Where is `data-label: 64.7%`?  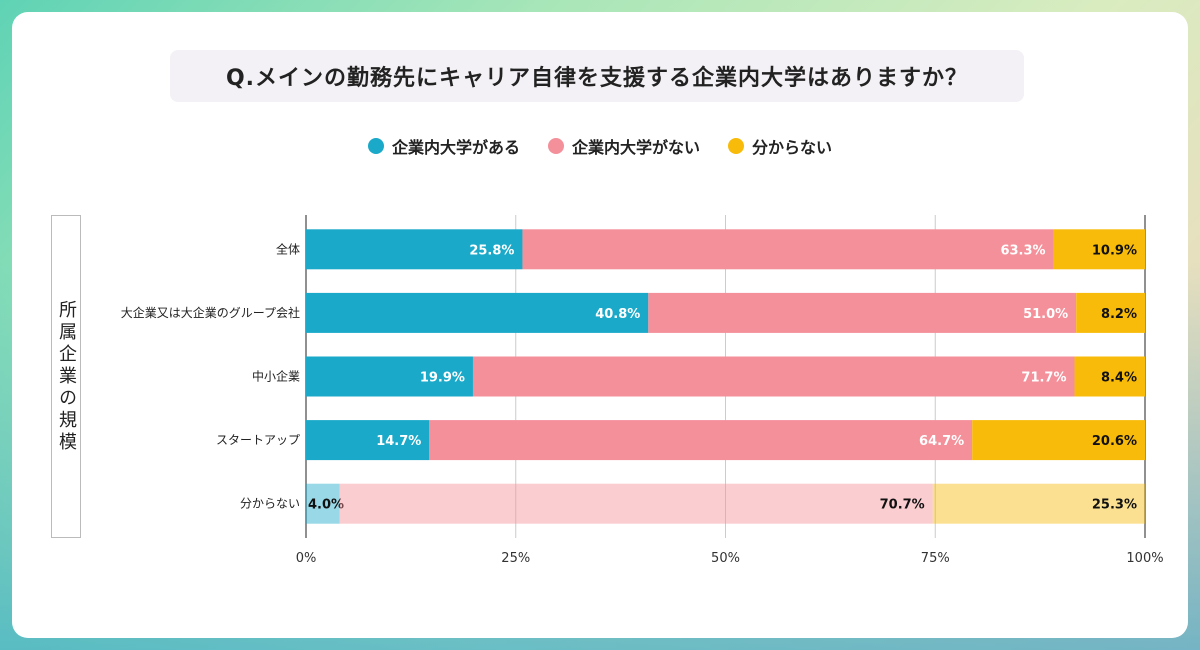
data-label: 64.7% is located at coordinates (941, 441).